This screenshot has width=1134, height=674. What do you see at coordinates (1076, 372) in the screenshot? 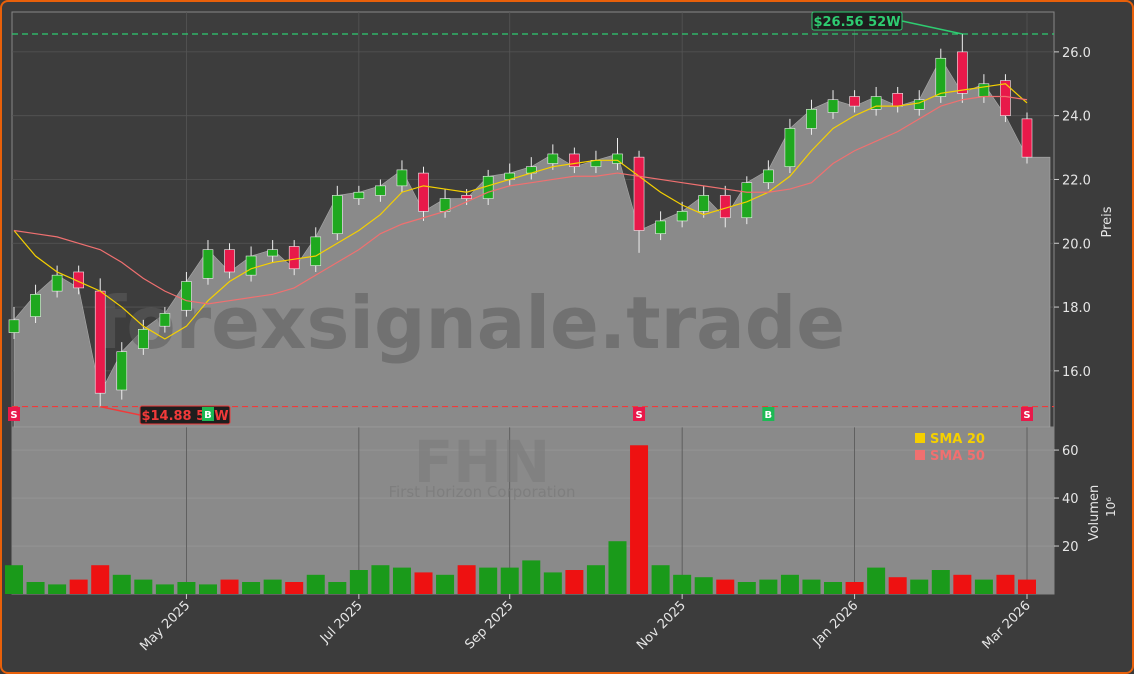
I see `y-tick-label: 16.0` at bounding box center [1076, 372].